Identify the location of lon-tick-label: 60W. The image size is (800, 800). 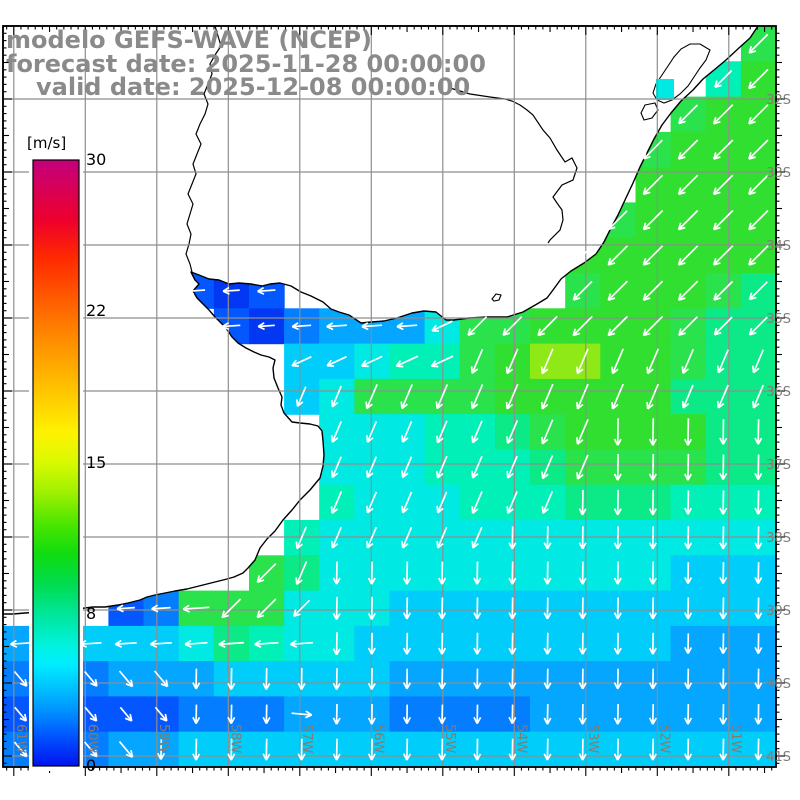
(91, 739).